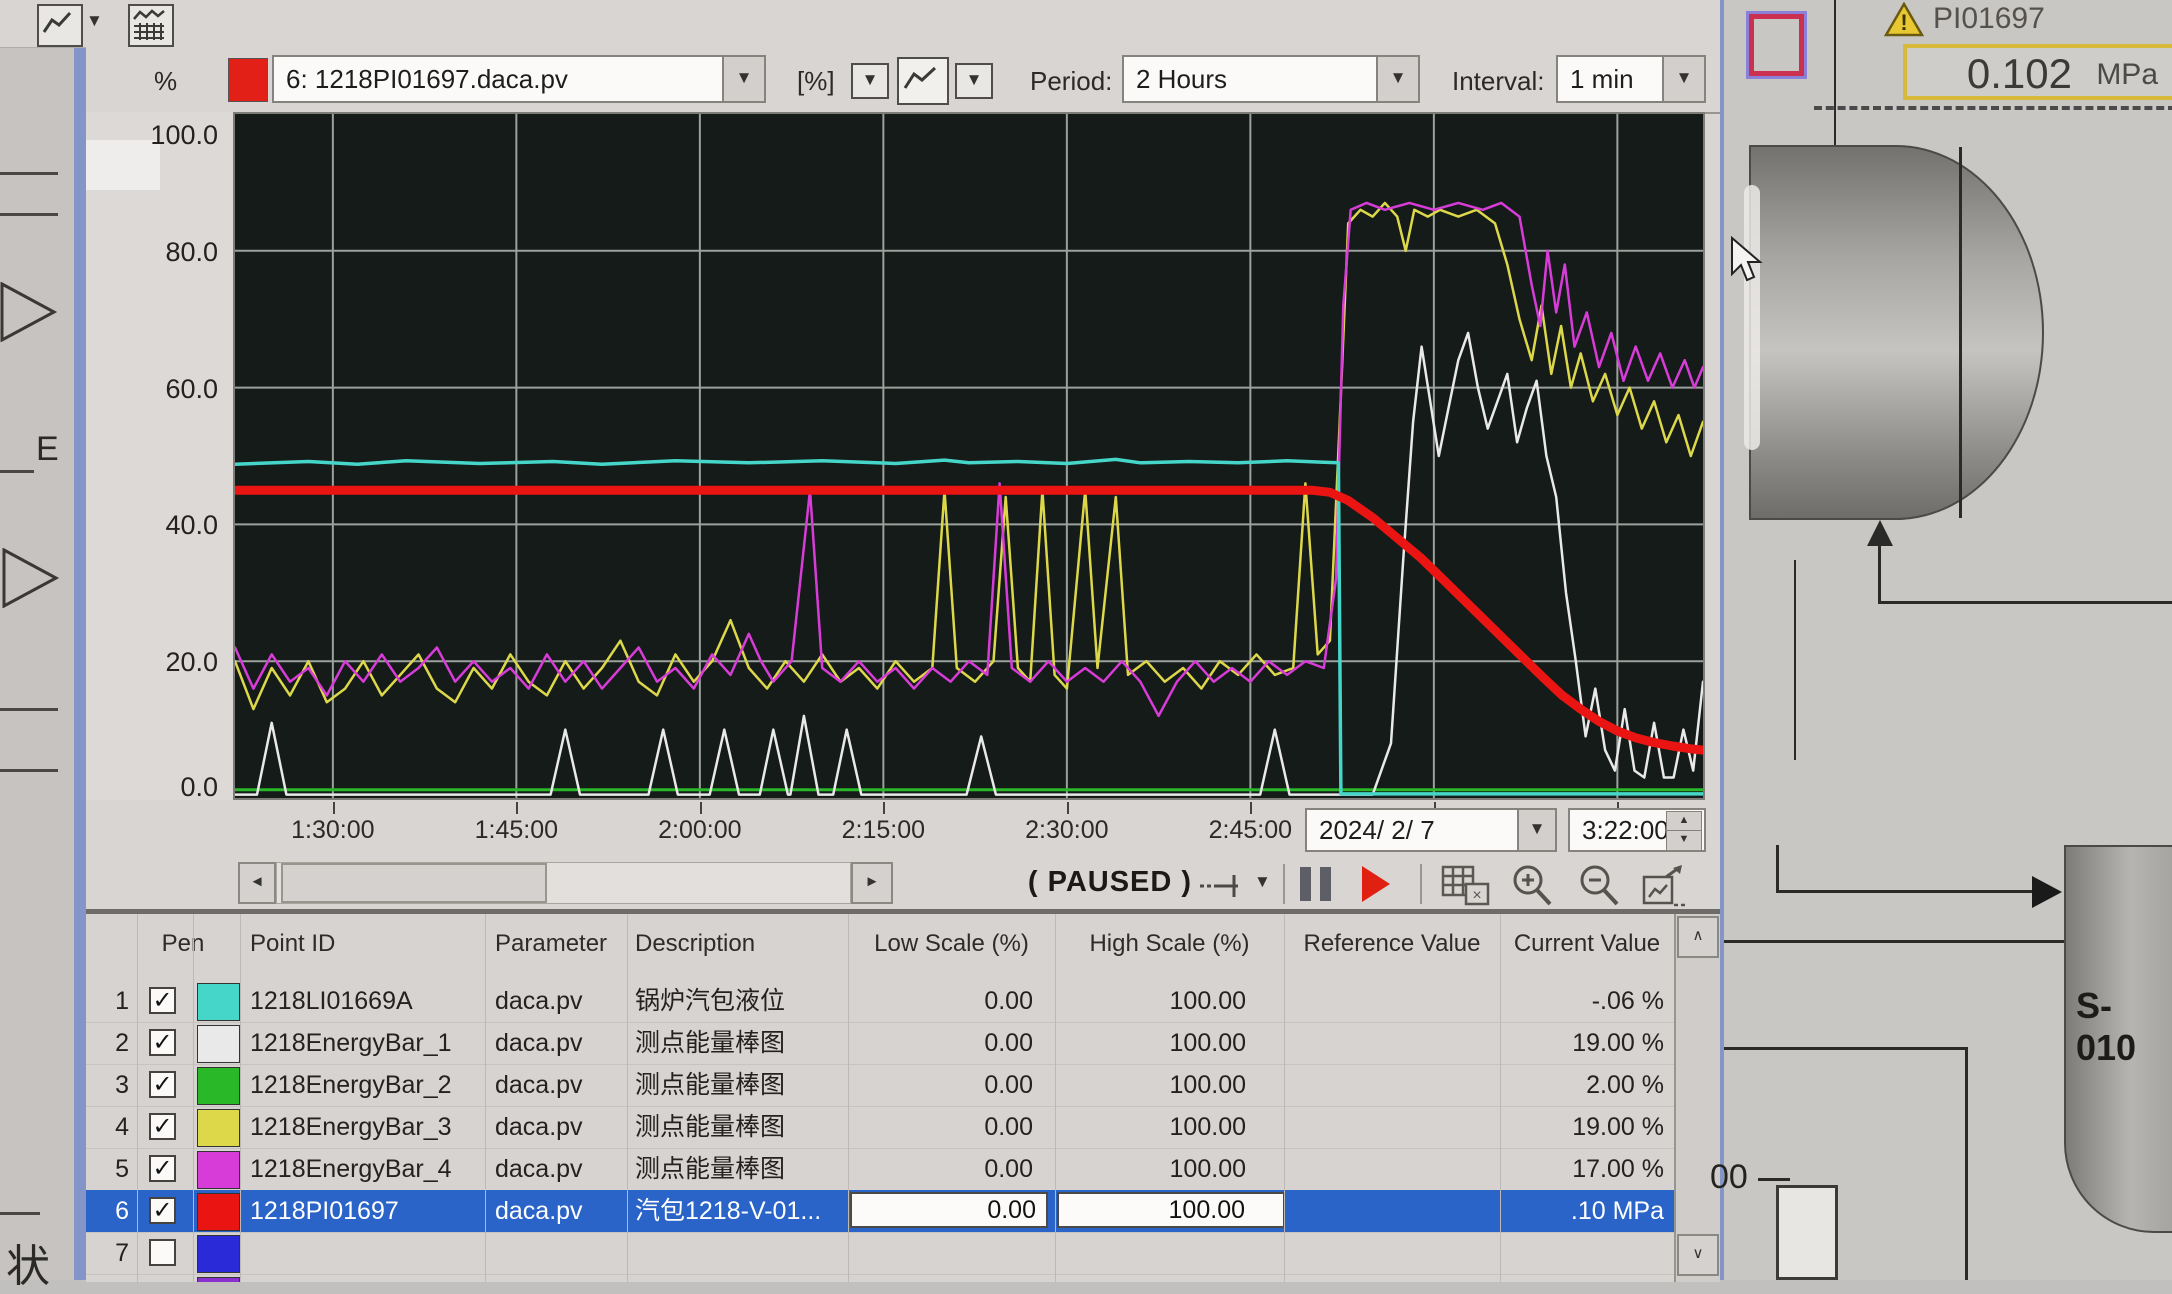  Describe the element at coordinates (122, 1211) in the screenshot. I see `row-number: 6` at that location.